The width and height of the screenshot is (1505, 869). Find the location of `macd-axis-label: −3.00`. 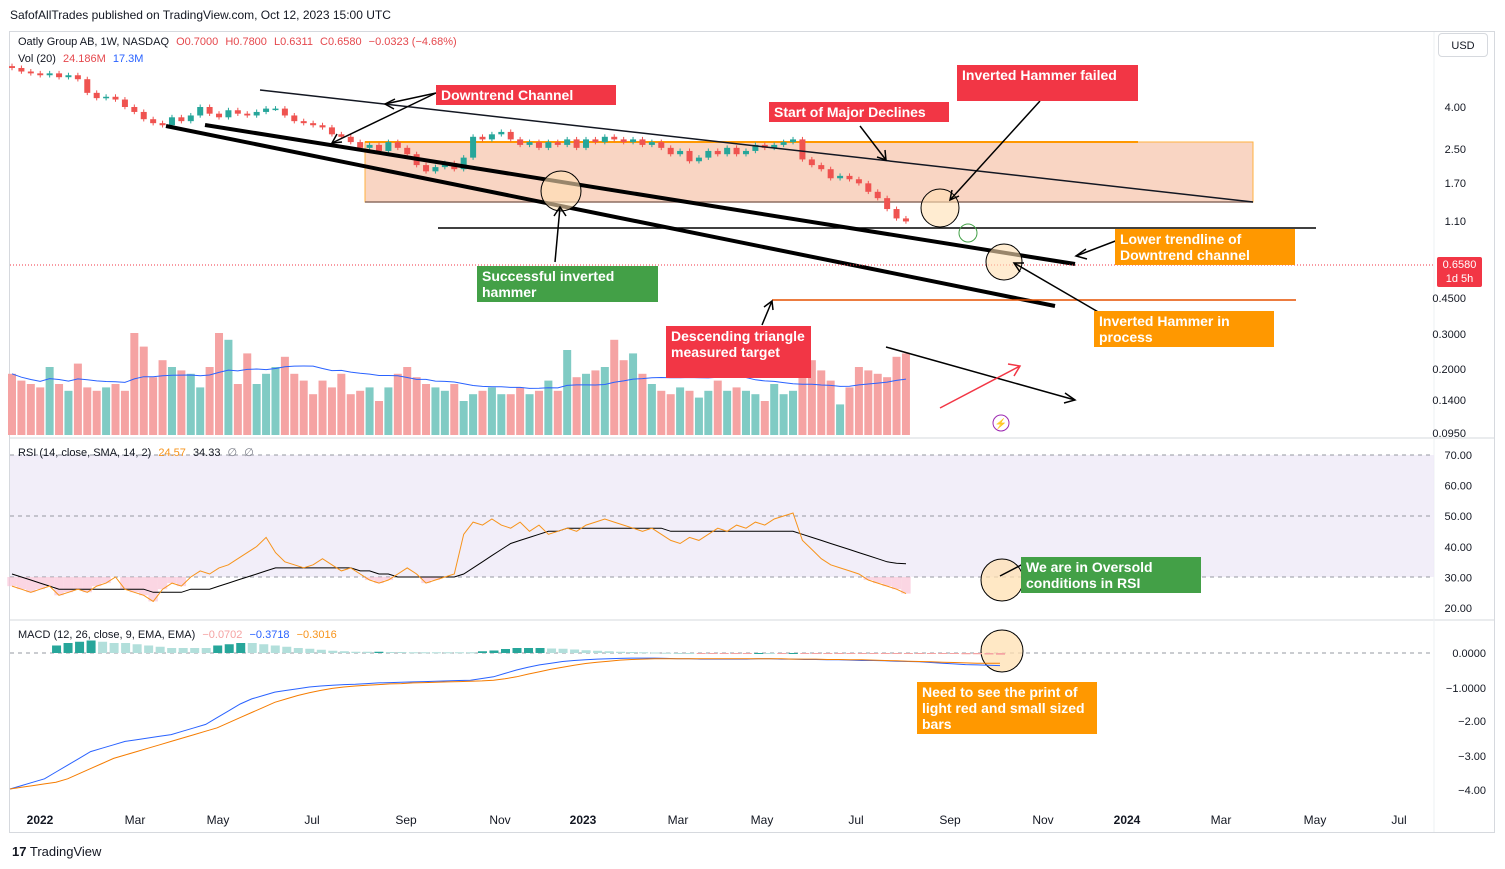

macd-axis-label: −3.00 is located at coordinates (1472, 757).